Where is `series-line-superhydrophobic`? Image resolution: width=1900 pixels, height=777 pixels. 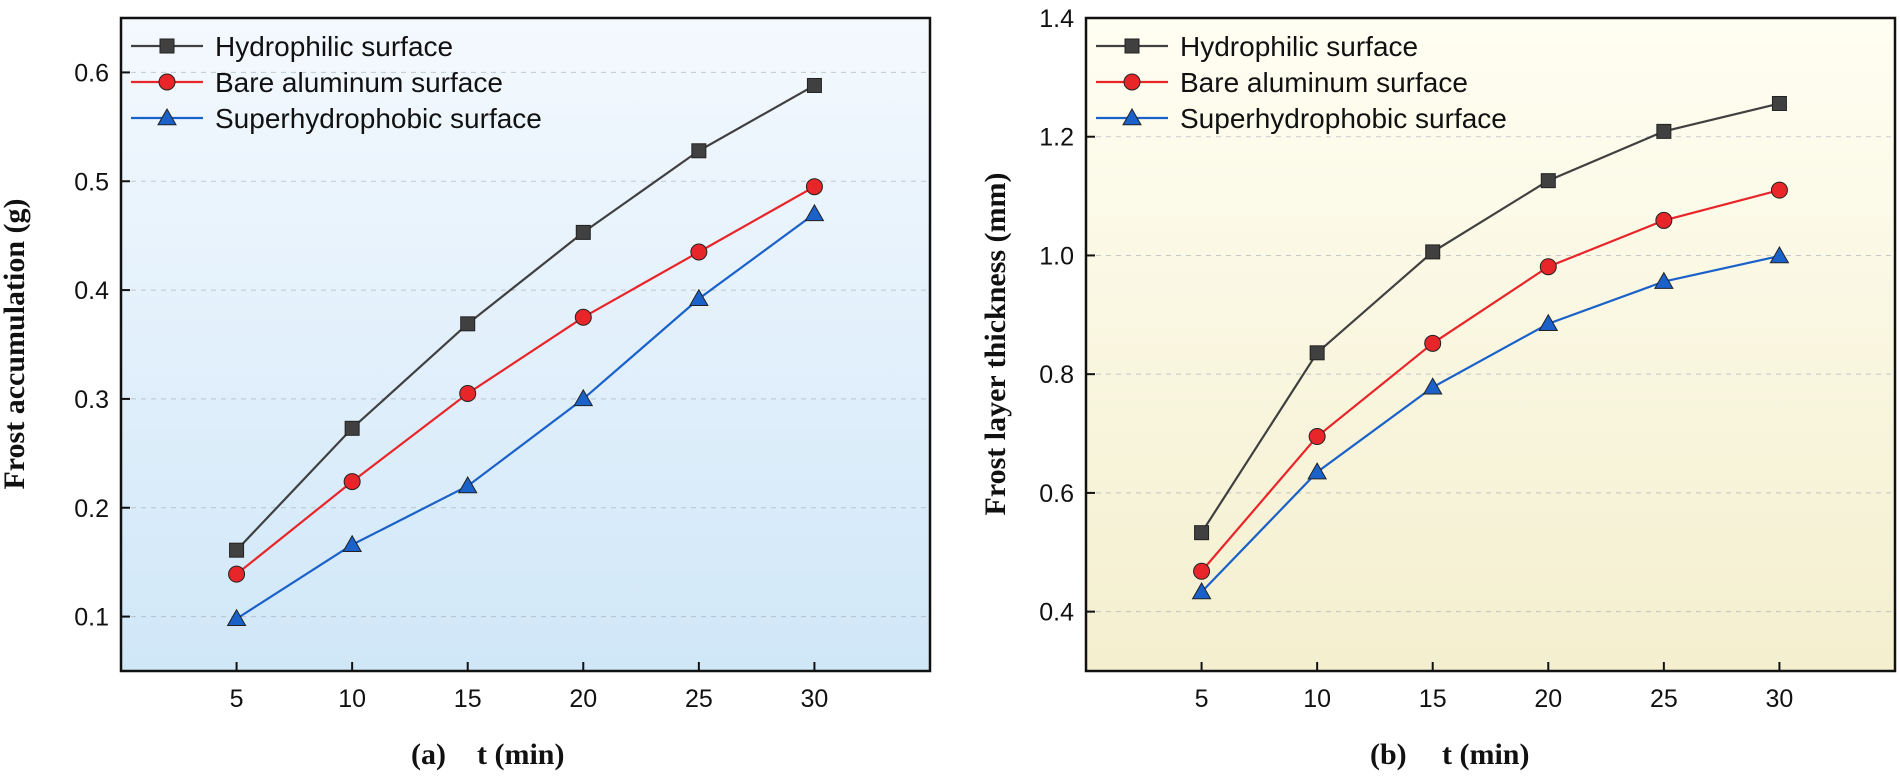 series-line-superhydrophobic is located at coordinates (1490, 423).